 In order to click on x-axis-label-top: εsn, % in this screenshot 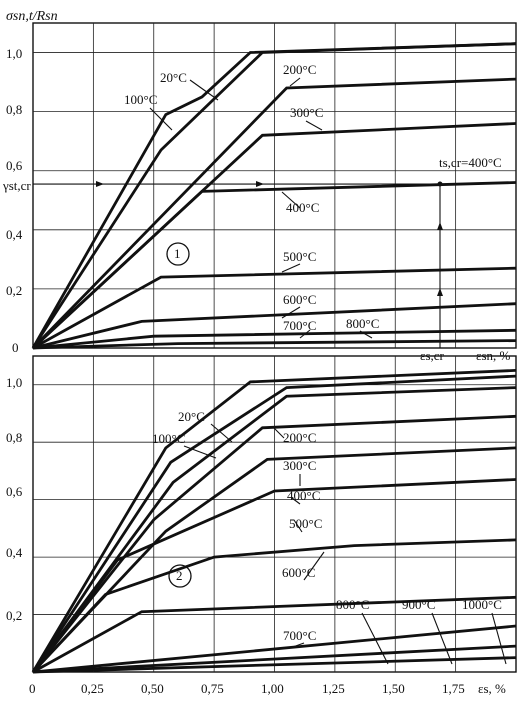, I will do `click(493, 355)`.